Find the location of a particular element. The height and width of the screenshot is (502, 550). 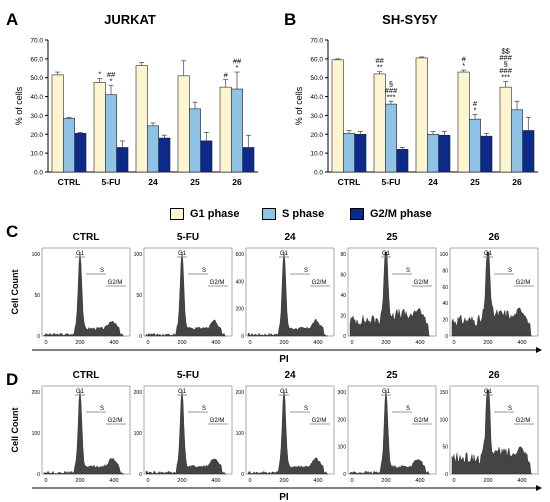

legend-item-g2m: G2/M phase is located at coordinates (391, 214).